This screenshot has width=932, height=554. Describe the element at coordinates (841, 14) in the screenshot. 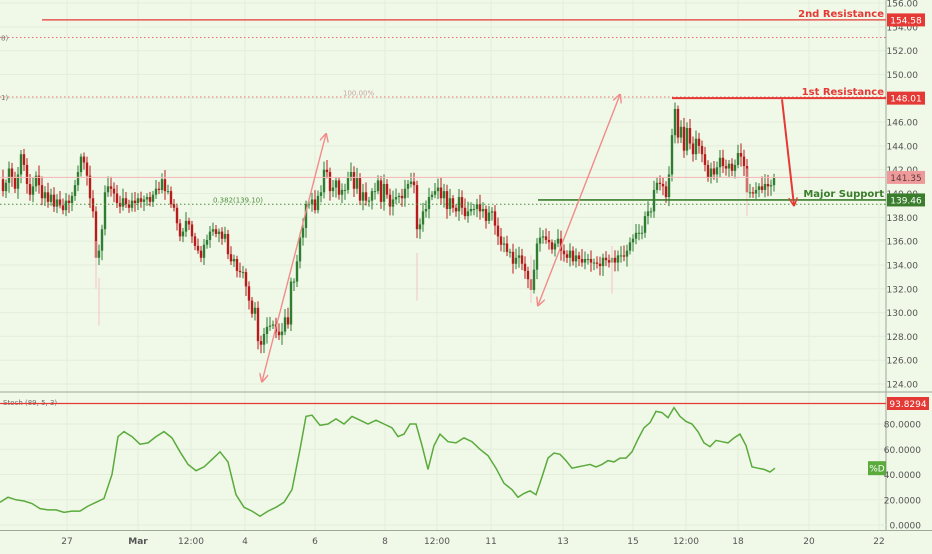

I see `second-resistance-label: 2nd Resistance` at that location.